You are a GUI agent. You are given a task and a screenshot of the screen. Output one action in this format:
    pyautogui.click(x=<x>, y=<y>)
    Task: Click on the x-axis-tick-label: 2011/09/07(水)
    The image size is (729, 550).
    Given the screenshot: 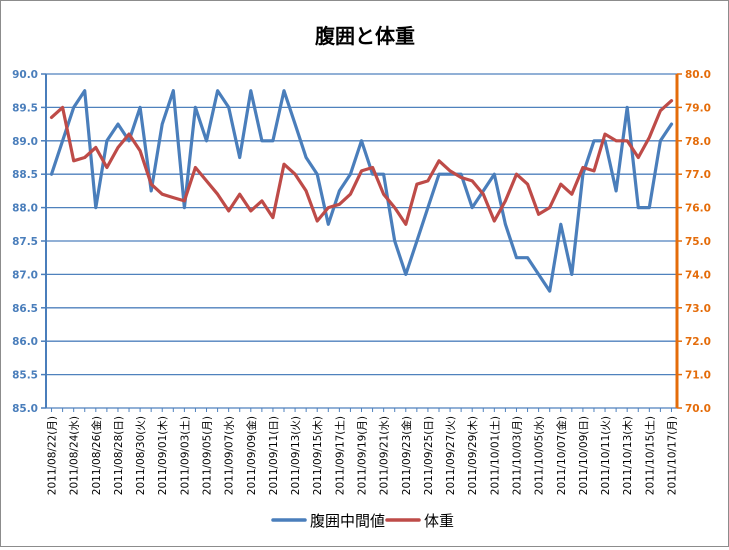 What is the action you would take?
    pyautogui.click(x=230, y=455)
    